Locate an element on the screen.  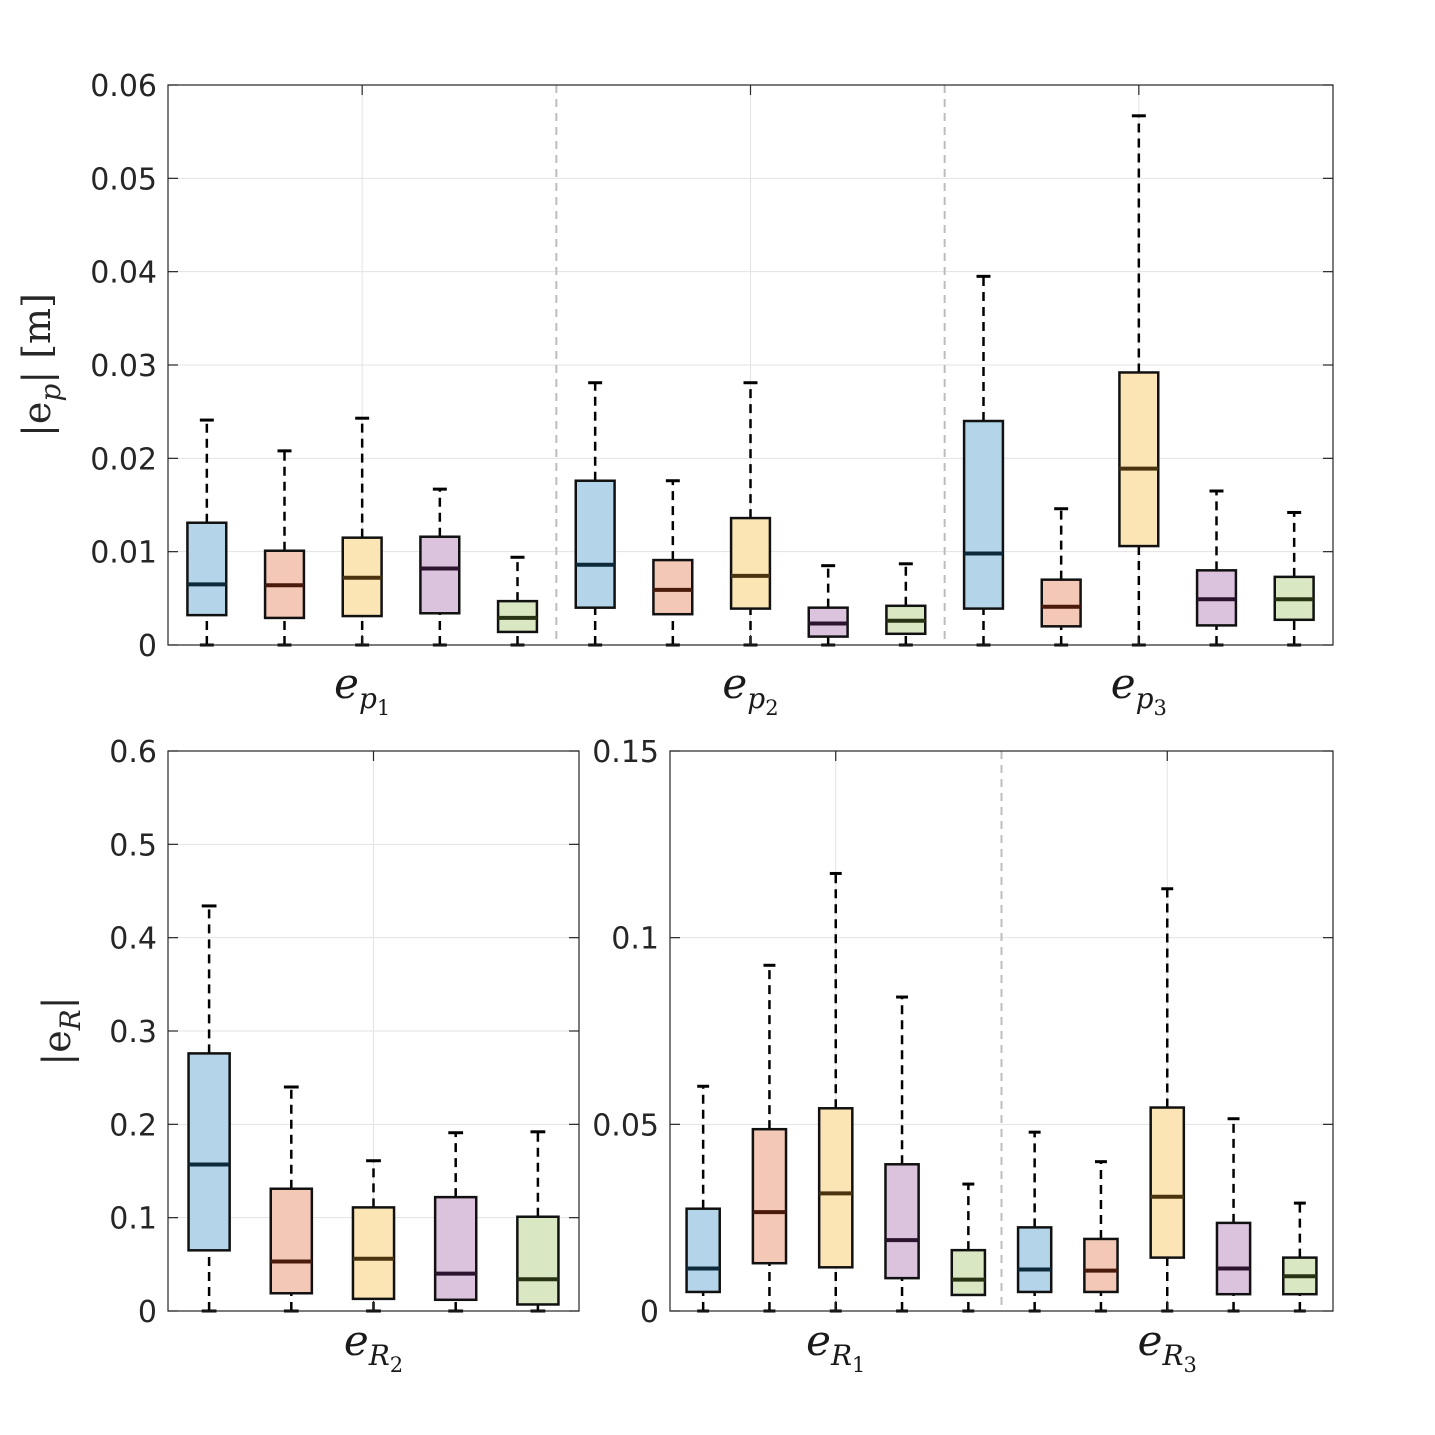
x-group-label: ep2 is located at coordinates (750, 689).